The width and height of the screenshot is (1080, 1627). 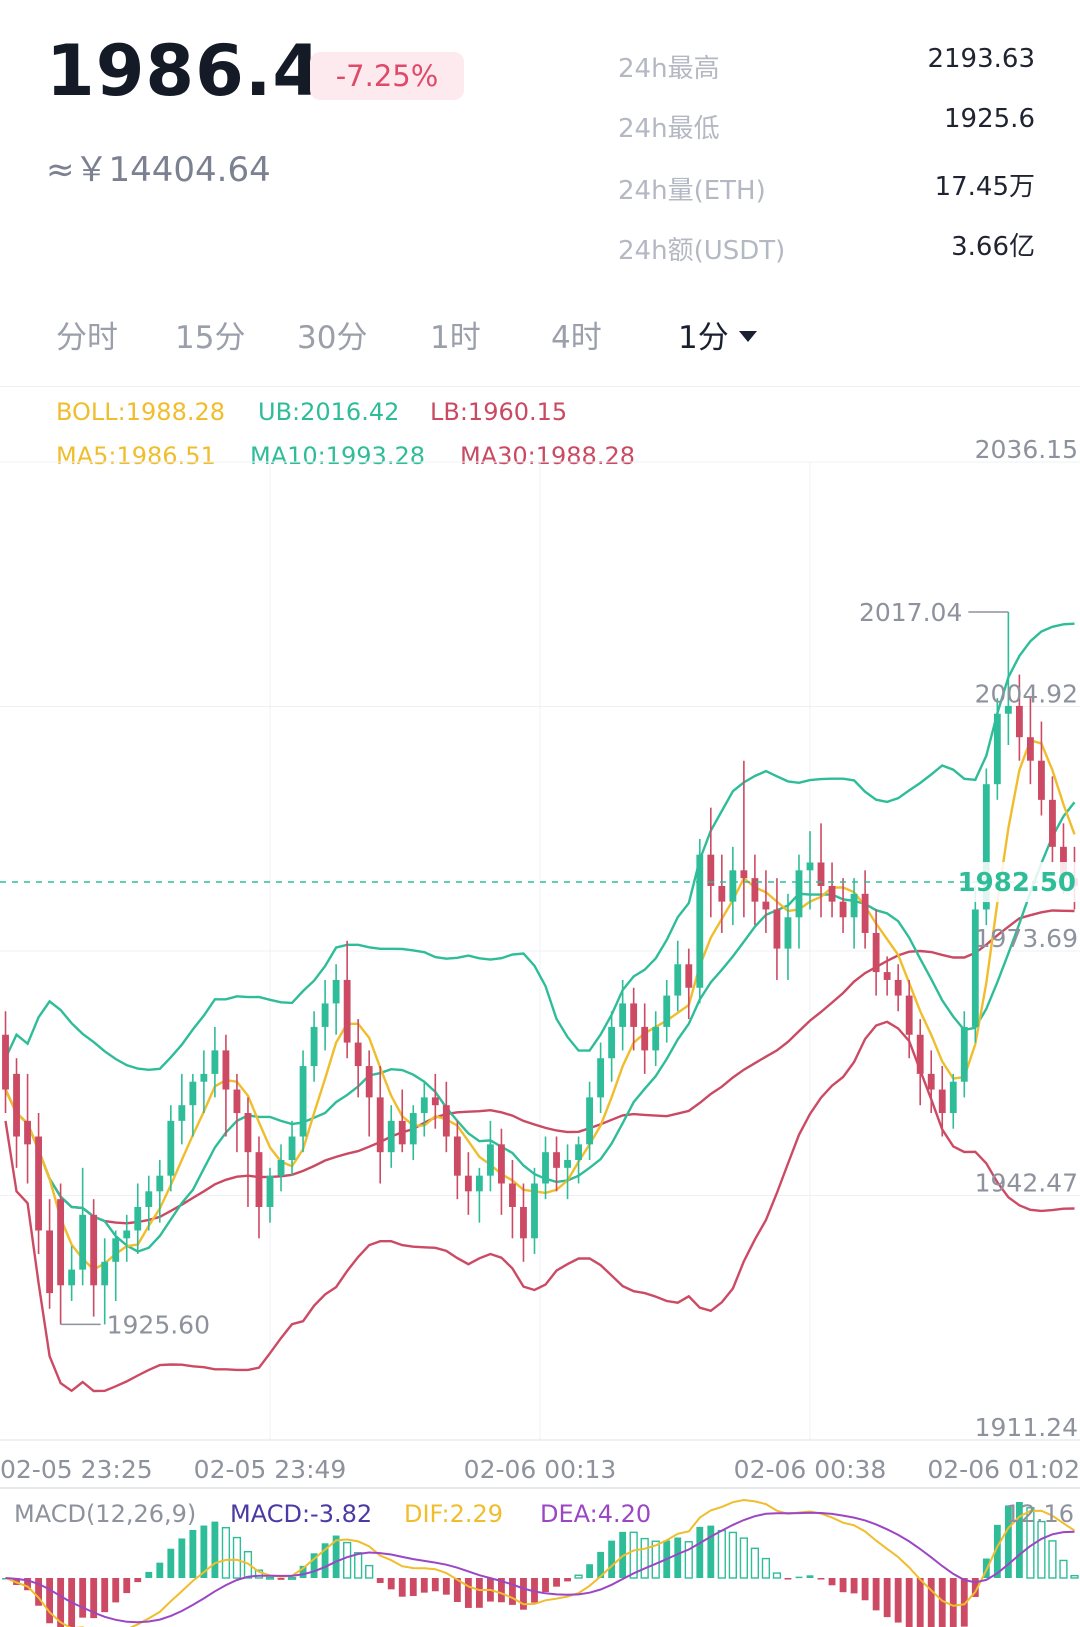 What do you see at coordinates (540, 386) in the screenshot?
I see `tab-divider` at bounding box center [540, 386].